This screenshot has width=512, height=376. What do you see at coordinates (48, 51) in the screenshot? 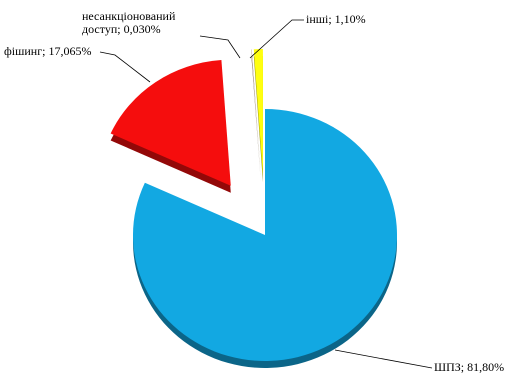
I see `data-label: фішинг; 17,065%` at bounding box center [48, 51].